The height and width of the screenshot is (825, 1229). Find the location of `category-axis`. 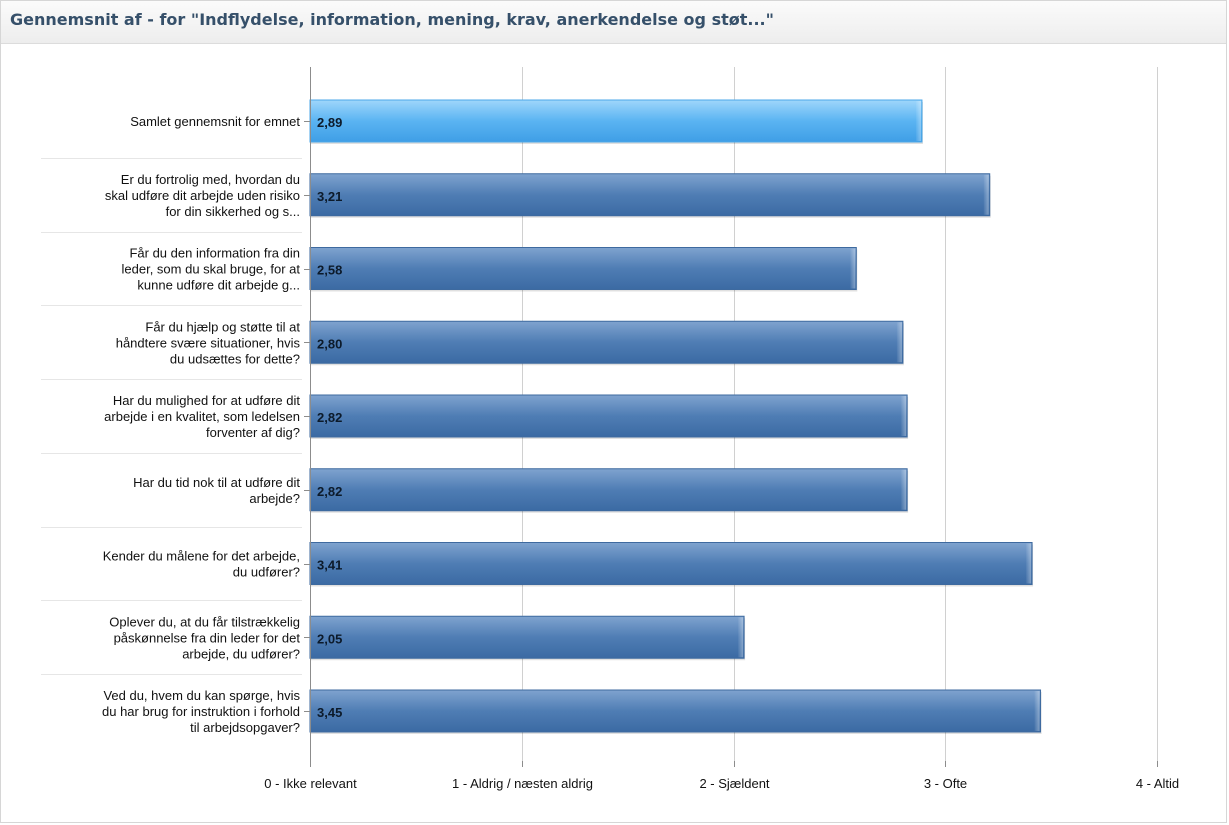

category-axis is located at coordinates (307, 414).